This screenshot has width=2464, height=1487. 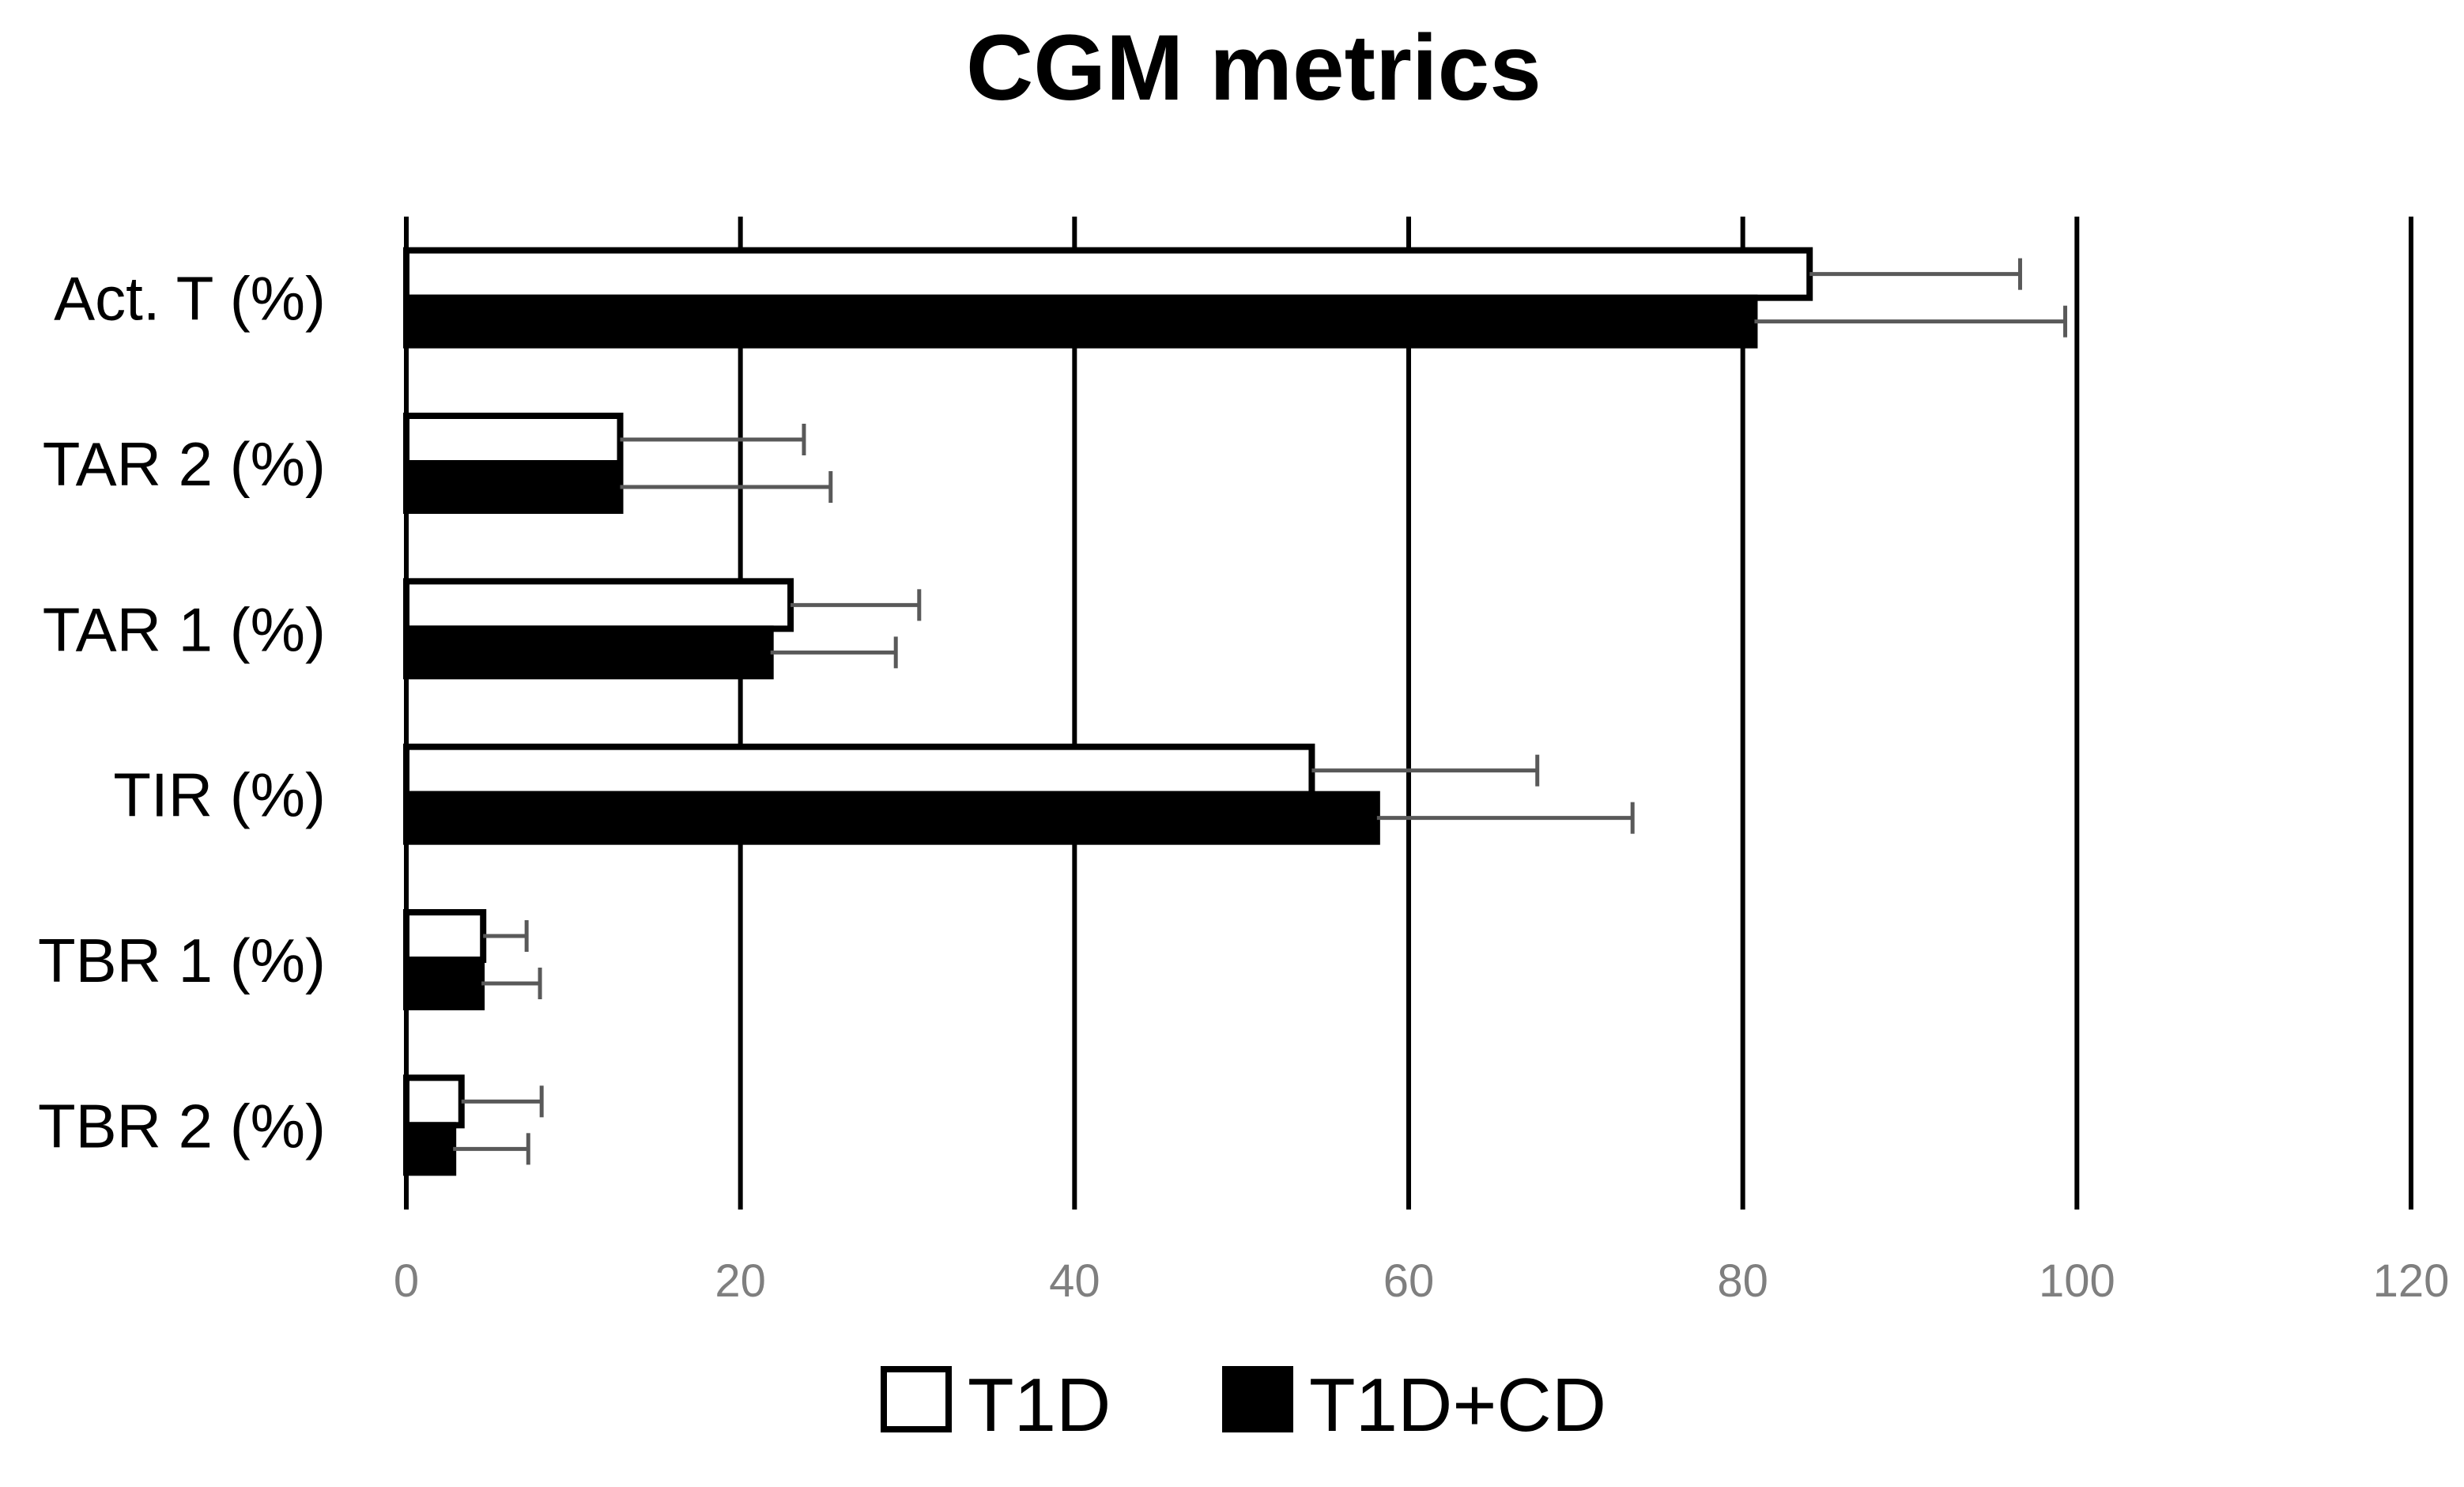 I want to click on category-label-0: Act. T (%), so click(x=190, y=299).